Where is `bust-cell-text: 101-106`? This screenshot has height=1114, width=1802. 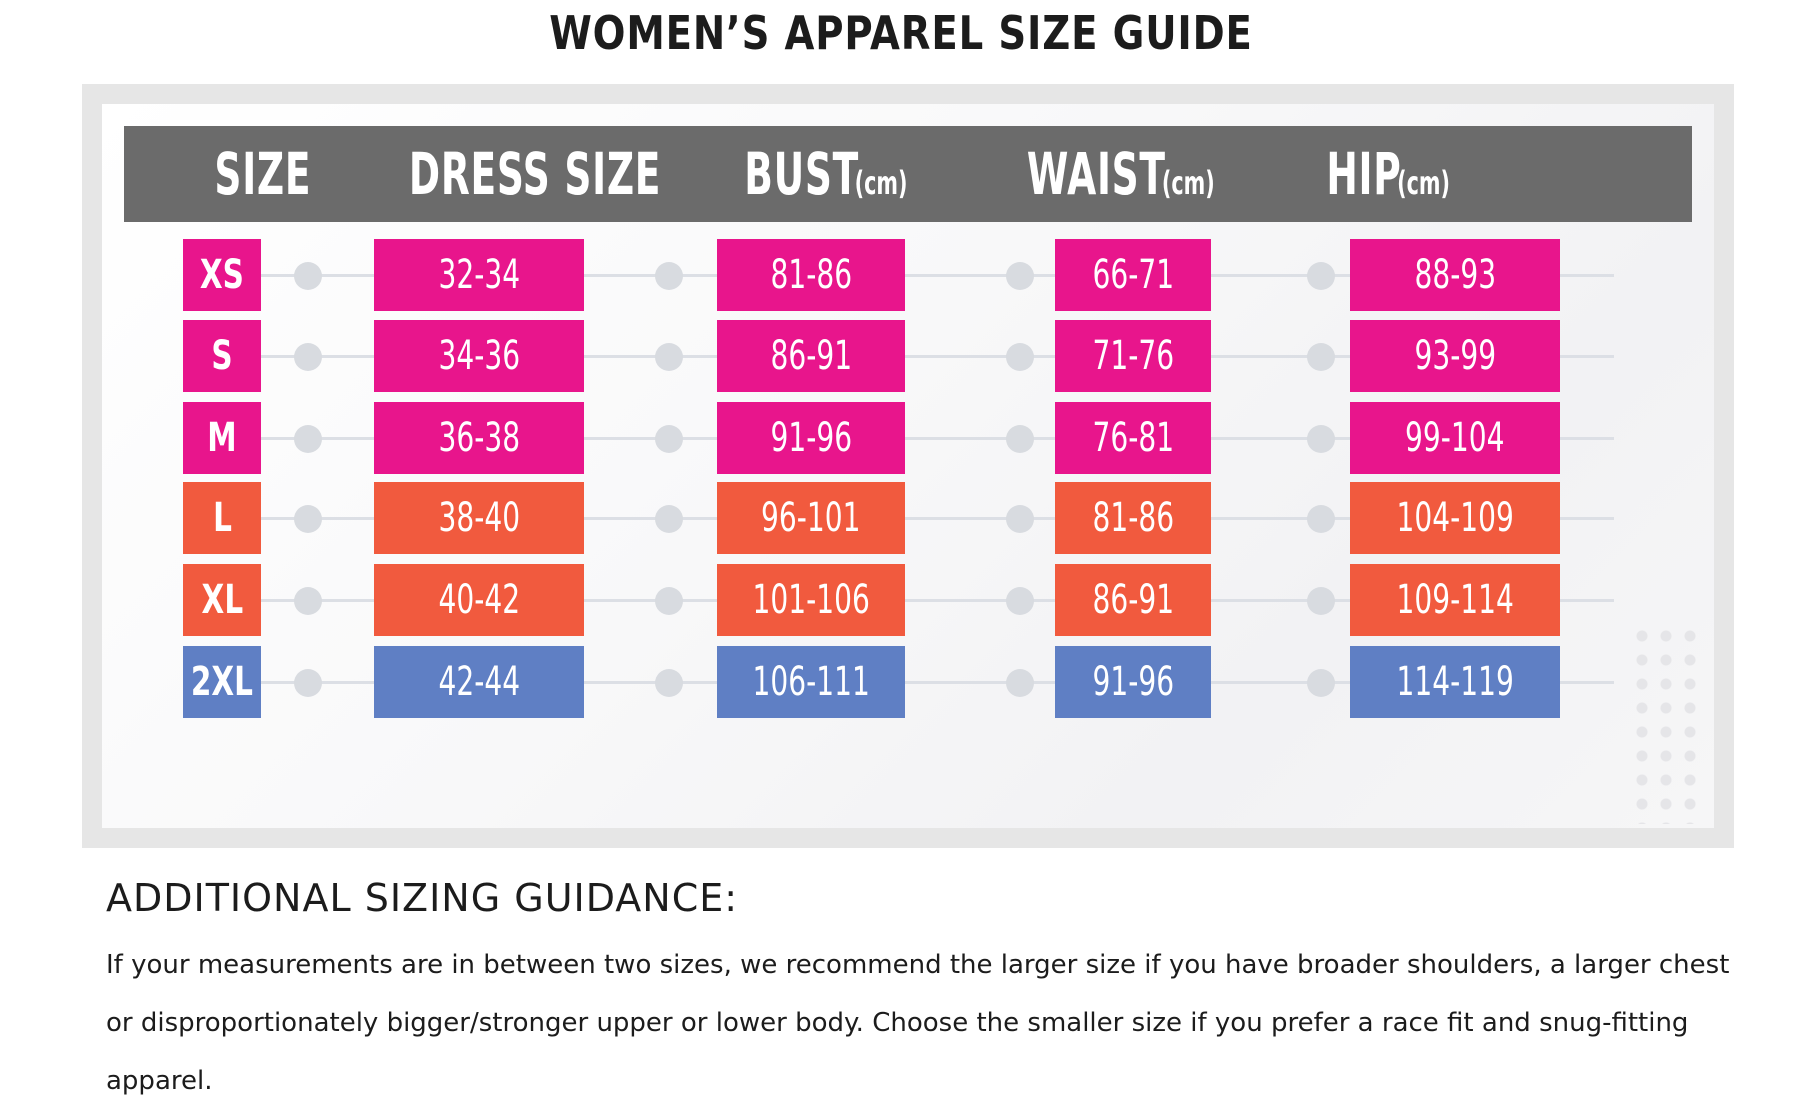
bust-cell-text: 101-106 is located at coordinates (811, 600).